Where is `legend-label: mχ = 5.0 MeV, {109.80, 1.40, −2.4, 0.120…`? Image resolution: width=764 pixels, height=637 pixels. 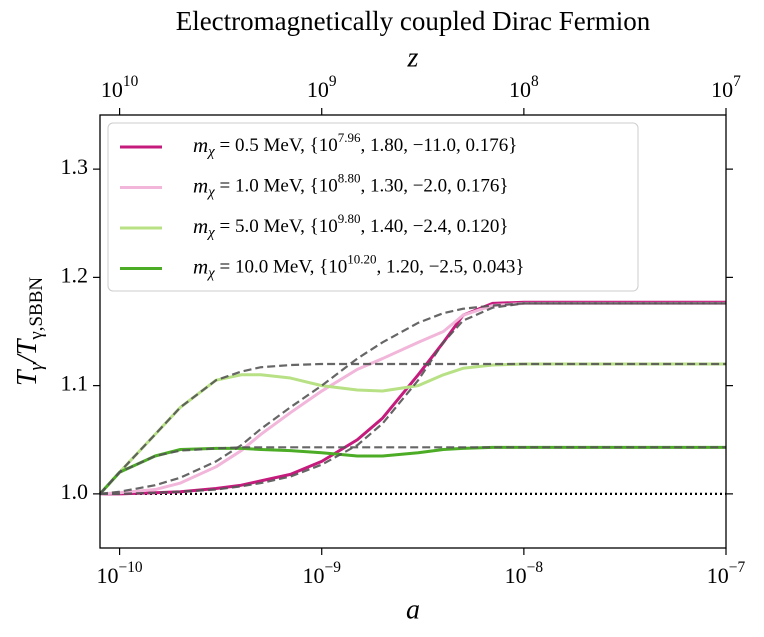
legend-label: mχ = 5.0 MeV, {109.80, 1.40, −2.4, 0.120… is located at coordinates (351, 226).